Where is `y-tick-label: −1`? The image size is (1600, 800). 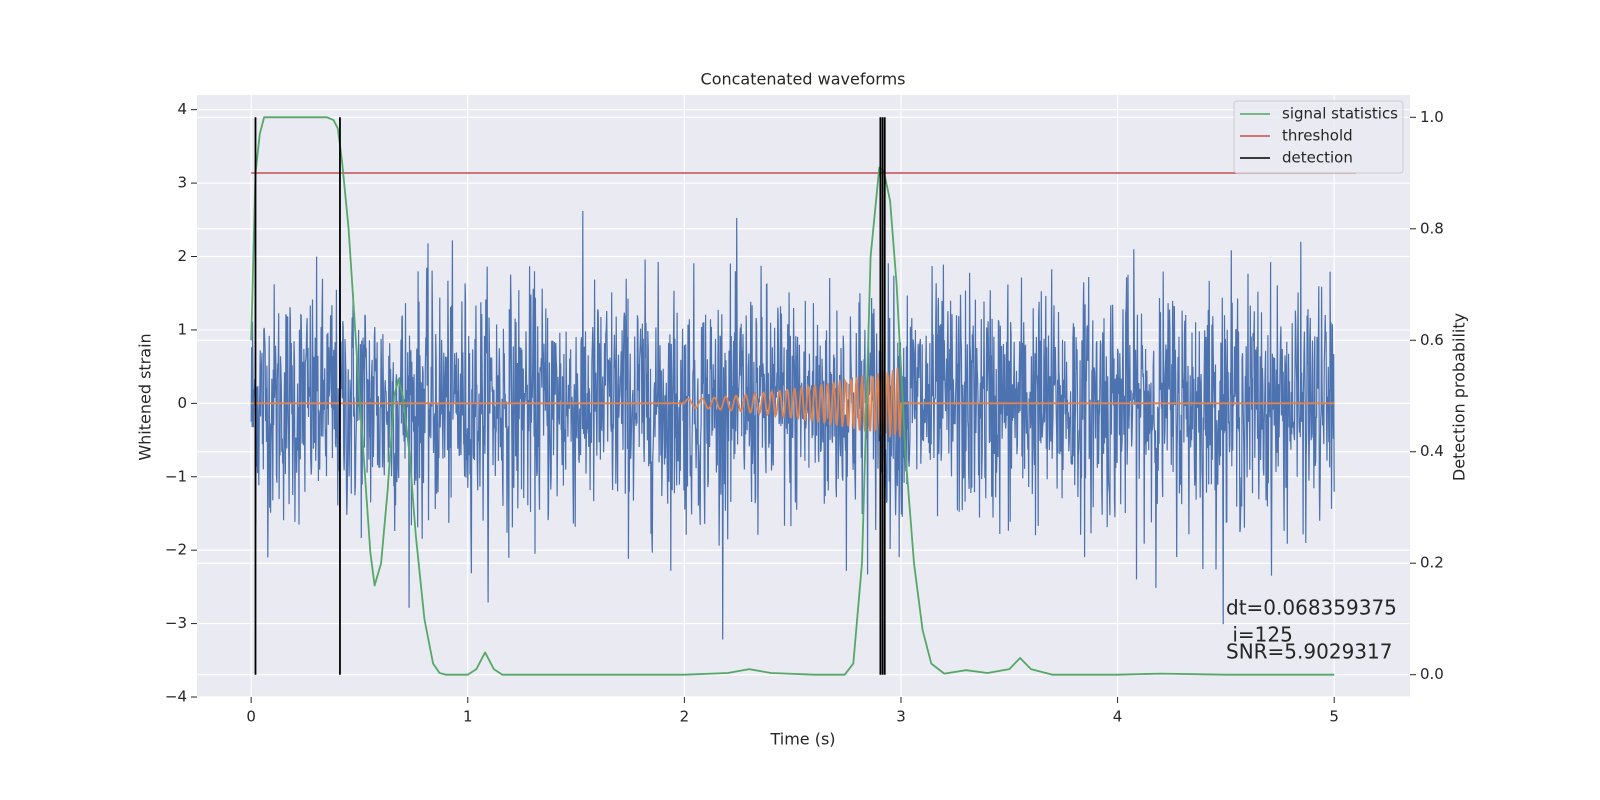
y-tick-label: −1 is located at coordinates (176, 476).